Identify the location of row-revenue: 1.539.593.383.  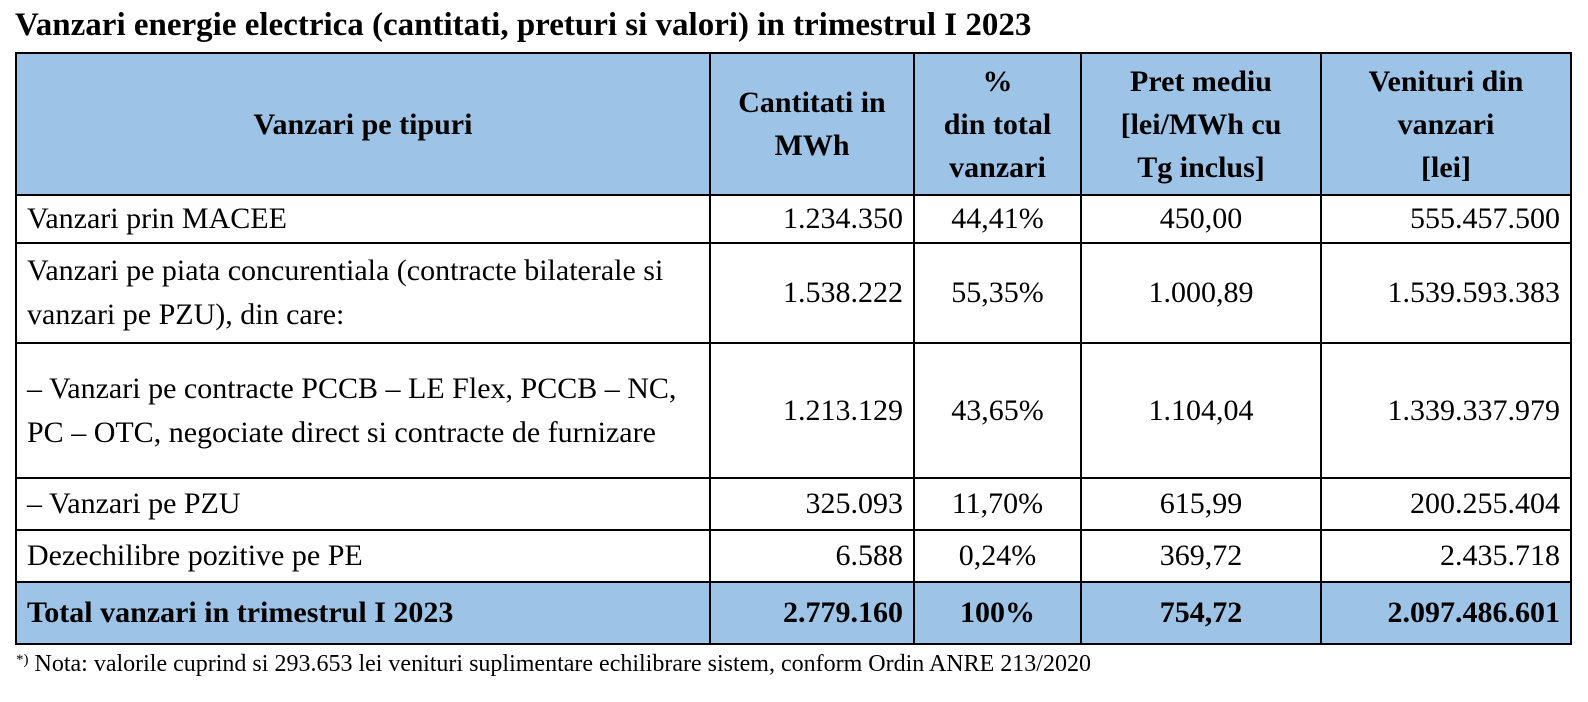
(1446, 293).